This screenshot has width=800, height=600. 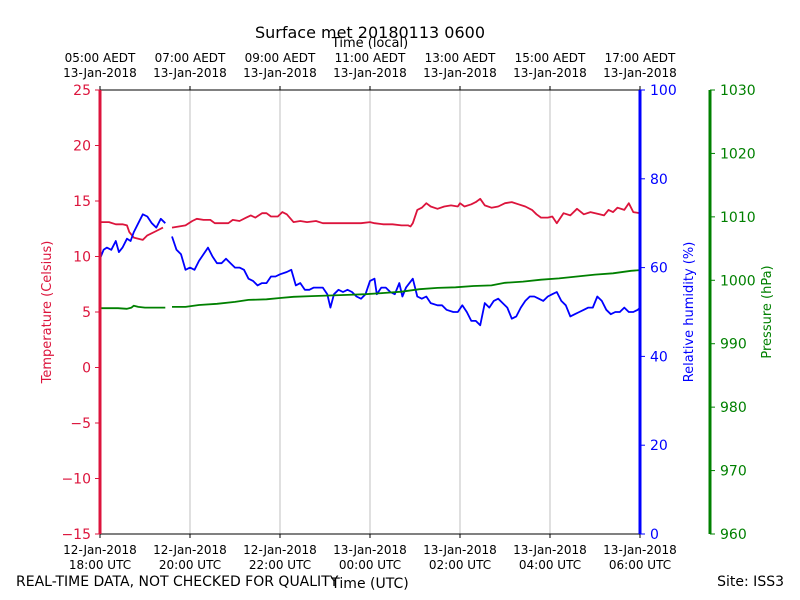 What do you see at coordinates (82, 258) in the screenshot?
I see `temperature-tick-label: 10` at bounding box center [82, 258].